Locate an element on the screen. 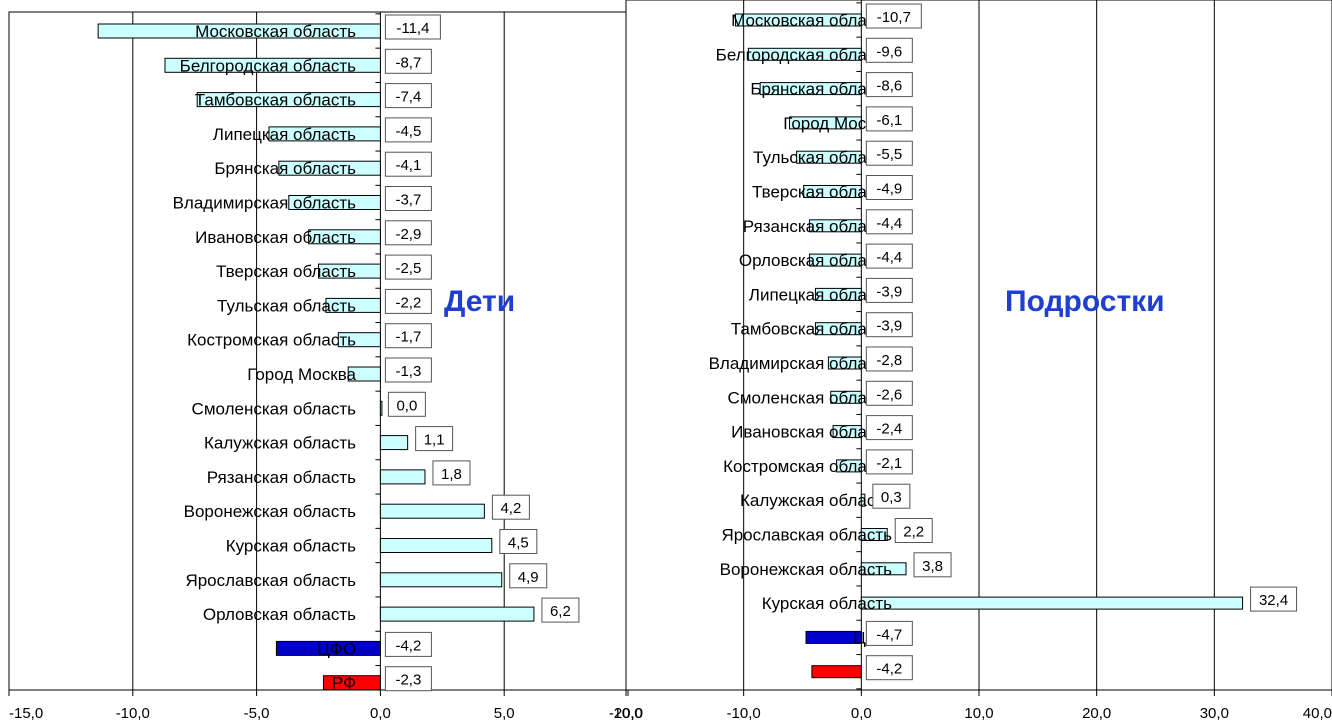  category-label: Тамбовская область is located at coordinates (275, 100).